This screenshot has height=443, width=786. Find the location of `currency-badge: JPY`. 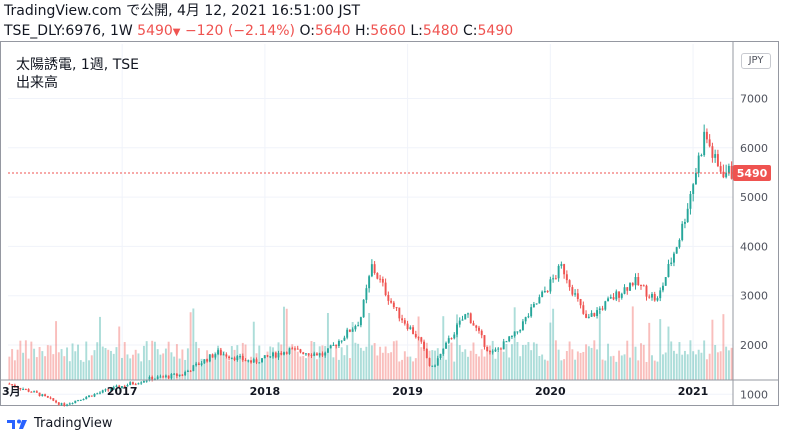

currency-badge: JPY is located at coordinates (756, 61).